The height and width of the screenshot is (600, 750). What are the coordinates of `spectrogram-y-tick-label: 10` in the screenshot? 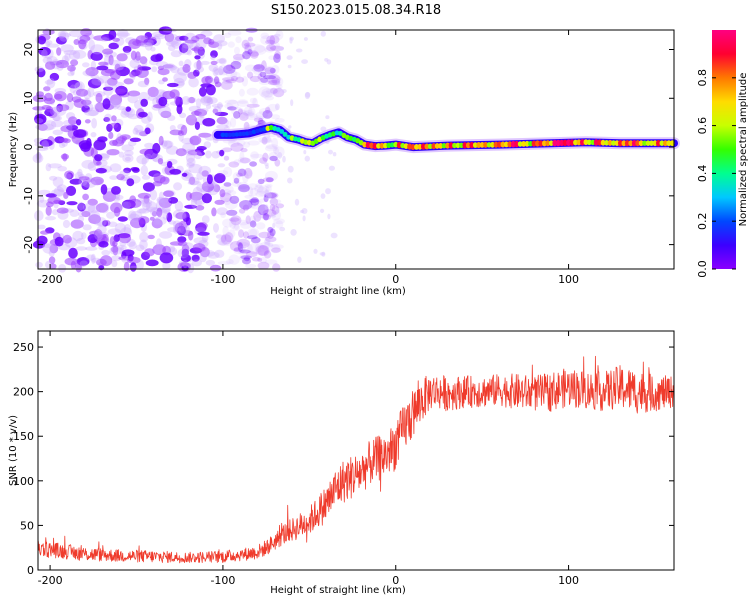 It's located at (28, 98).